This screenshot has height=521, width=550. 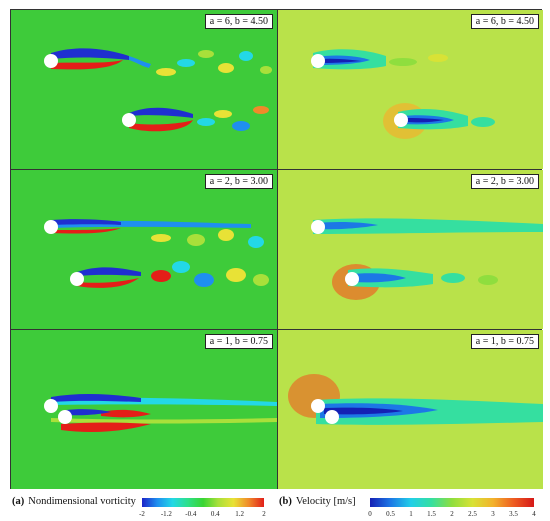 I want to click on colorbar-ticks: -2 -1.2 -0.4 0.4 1.2 2, so click(x=202, y=515).